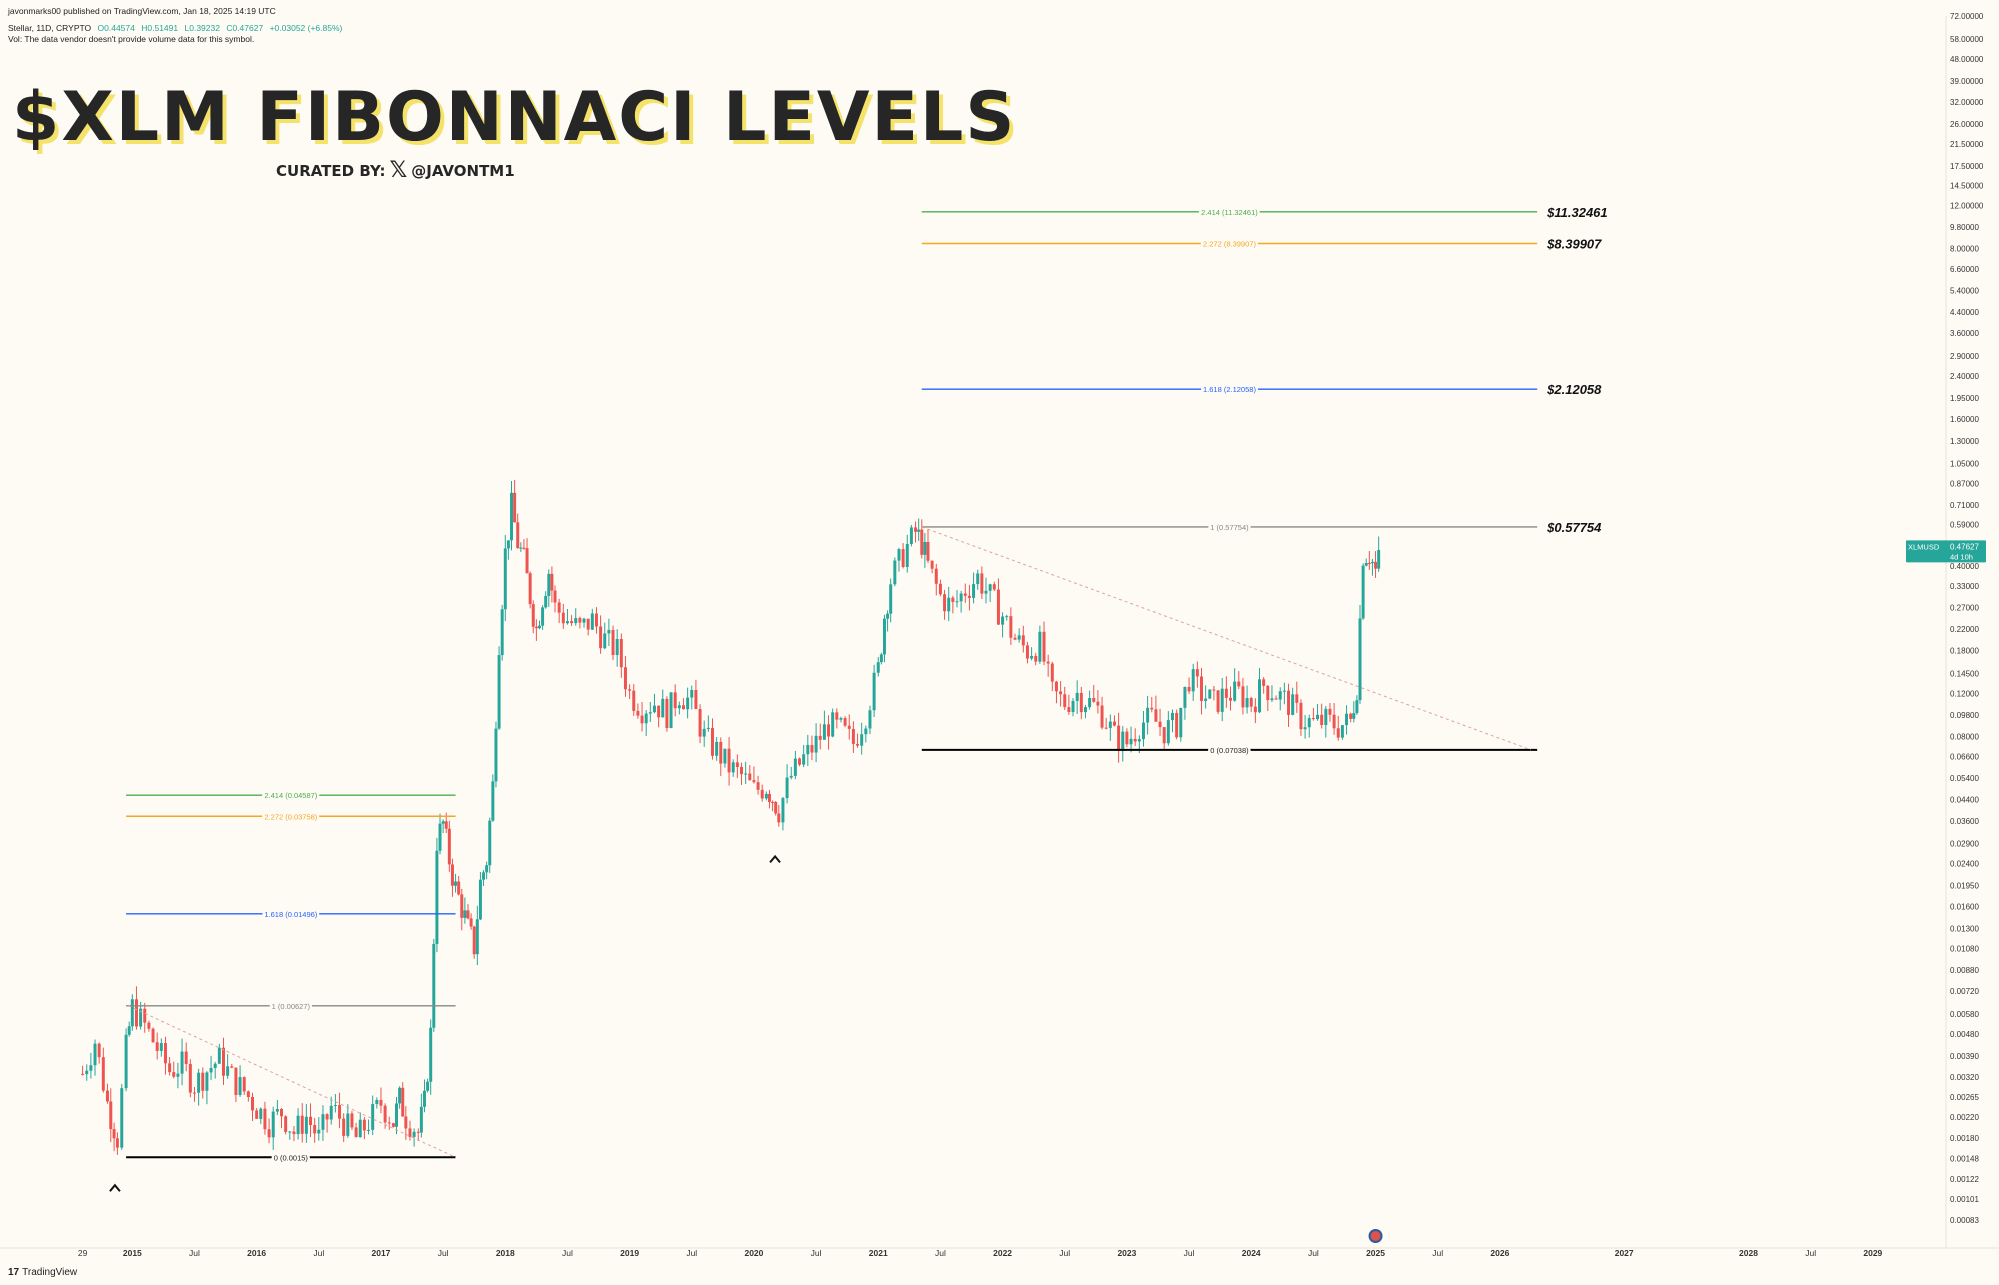 The image size is (1999, 1285). I want to click on y-tick-label: 14.50000, so click(1967, 186).